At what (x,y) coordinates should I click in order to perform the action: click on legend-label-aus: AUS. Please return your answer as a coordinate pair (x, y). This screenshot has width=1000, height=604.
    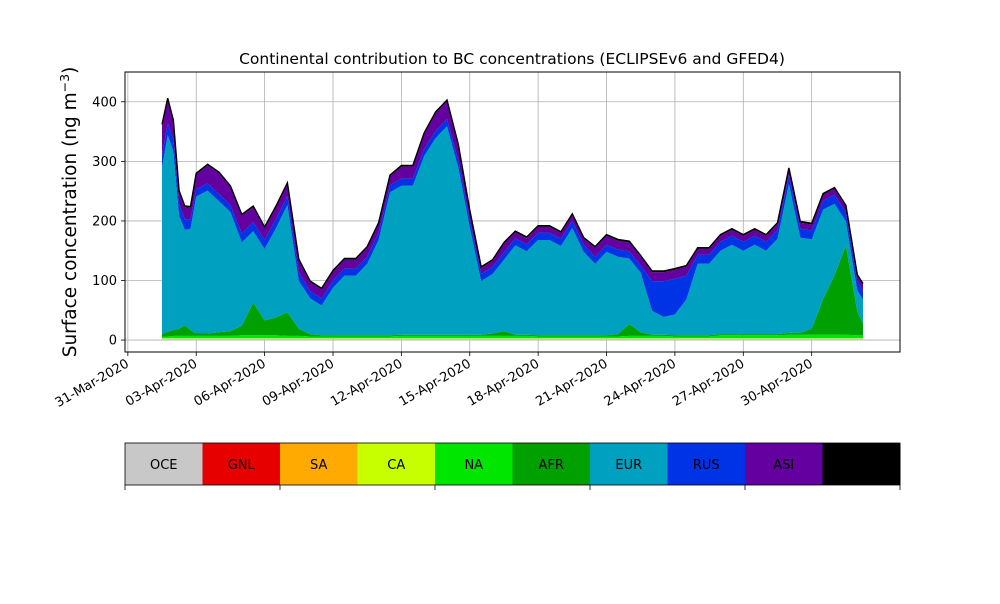
    Looking at the image, I should click on (861, 465).